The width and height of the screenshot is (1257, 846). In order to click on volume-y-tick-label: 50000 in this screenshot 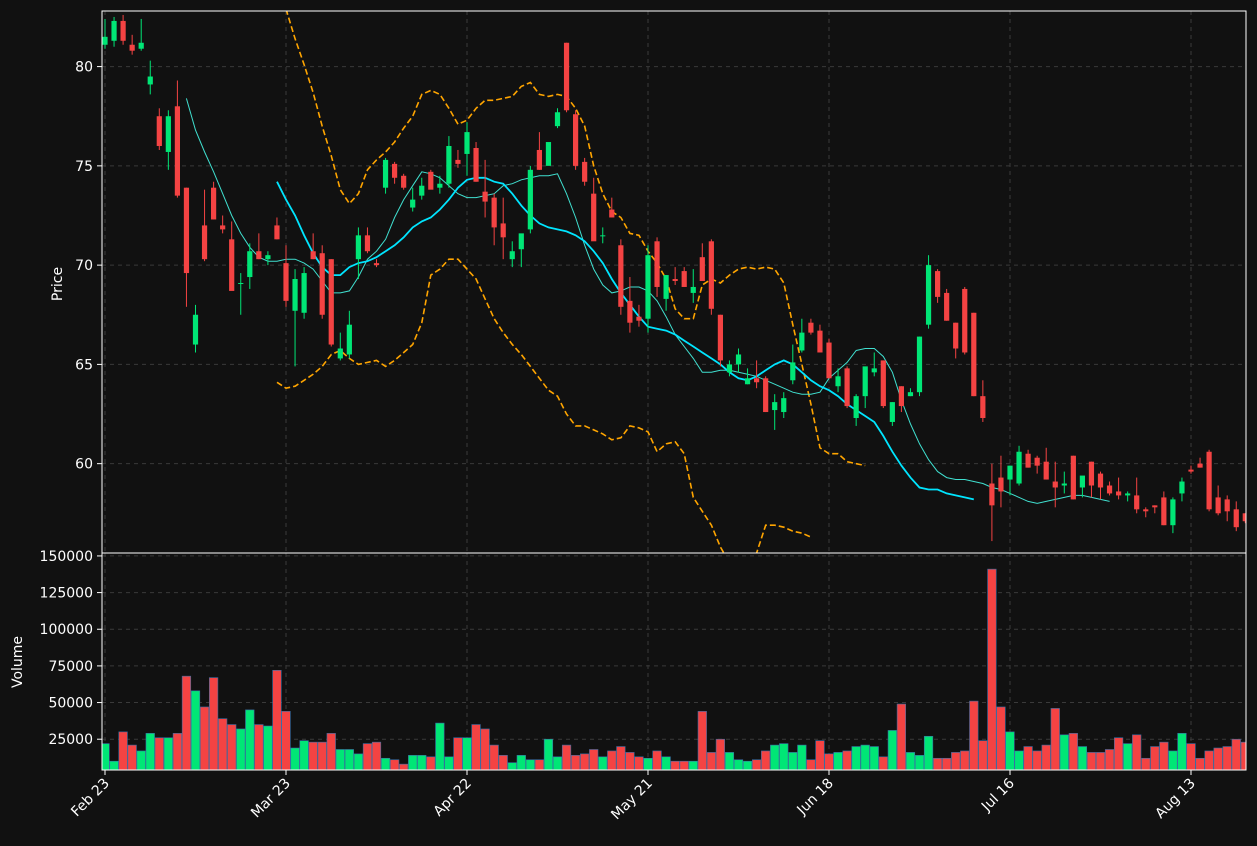, I will do `click(70, 704)`.